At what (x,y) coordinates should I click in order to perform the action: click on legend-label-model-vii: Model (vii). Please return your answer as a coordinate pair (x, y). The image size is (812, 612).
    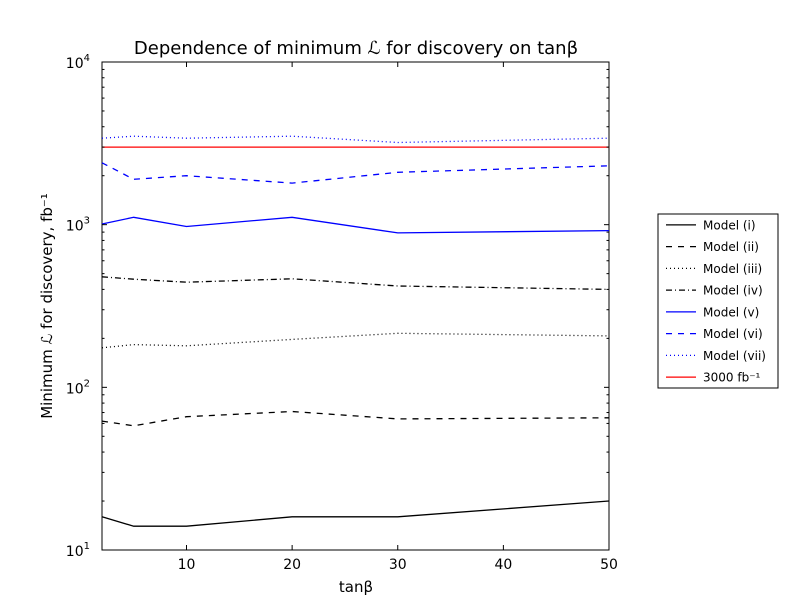
    Looking at the image, I should click on (734, 356).